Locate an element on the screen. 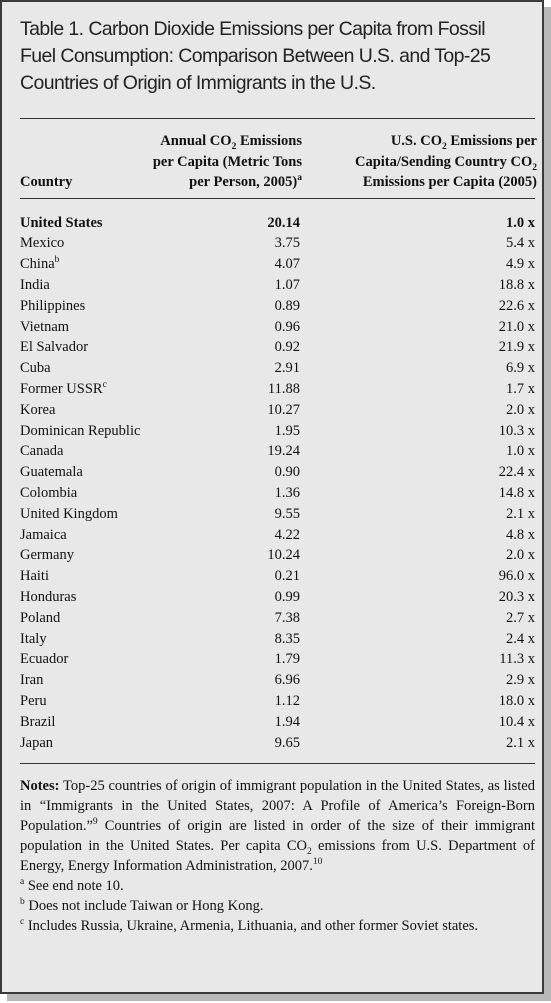 The width and height of the screenshot is (551, 1003). table-row: Former USSRc 11.88 1.7 x is located at coordinates (277, 389).